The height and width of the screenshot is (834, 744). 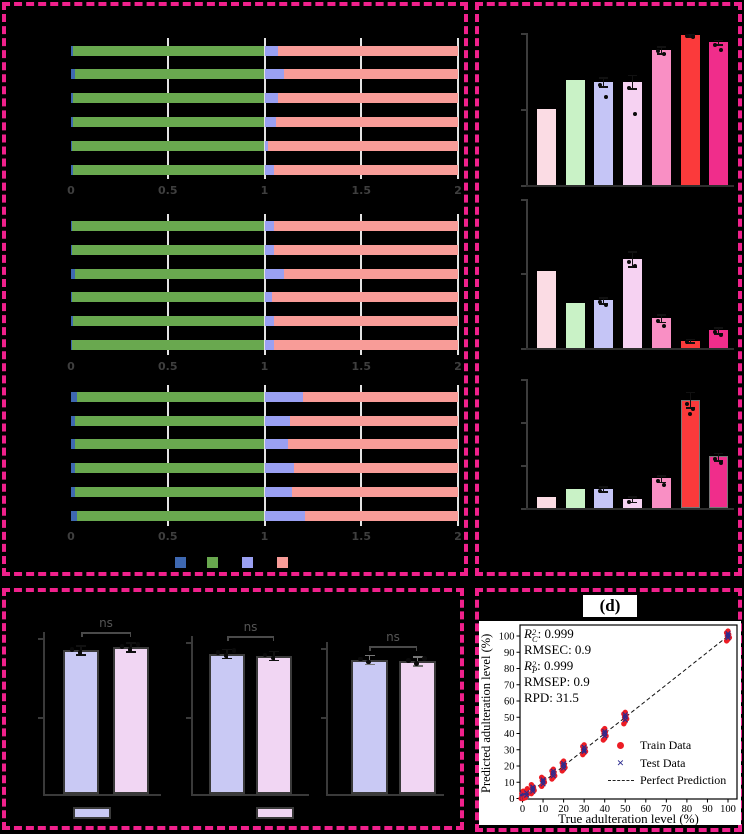 I want to click on test-marker-icon: ×, so click(x=620, y=763).